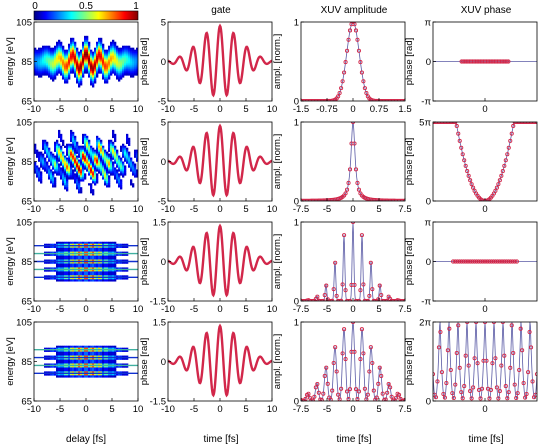 The height and width of the screenshot is (448, 545). I want to click on x-tick-label: -10, so click(168, 409).